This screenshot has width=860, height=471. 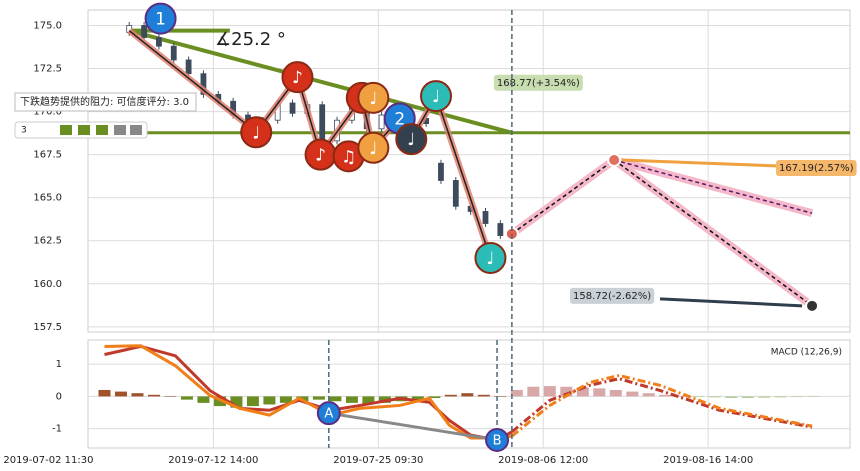 I want to click on resistance-trend, so click(x=320, y=81).